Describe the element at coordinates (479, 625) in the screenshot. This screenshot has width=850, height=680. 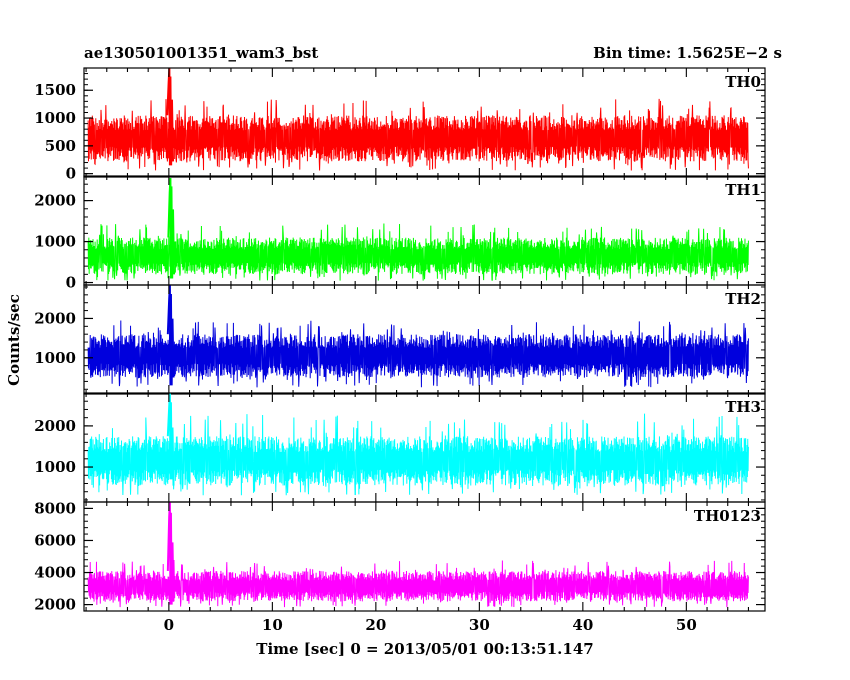
I see `x-tick-label: 30` at that location.